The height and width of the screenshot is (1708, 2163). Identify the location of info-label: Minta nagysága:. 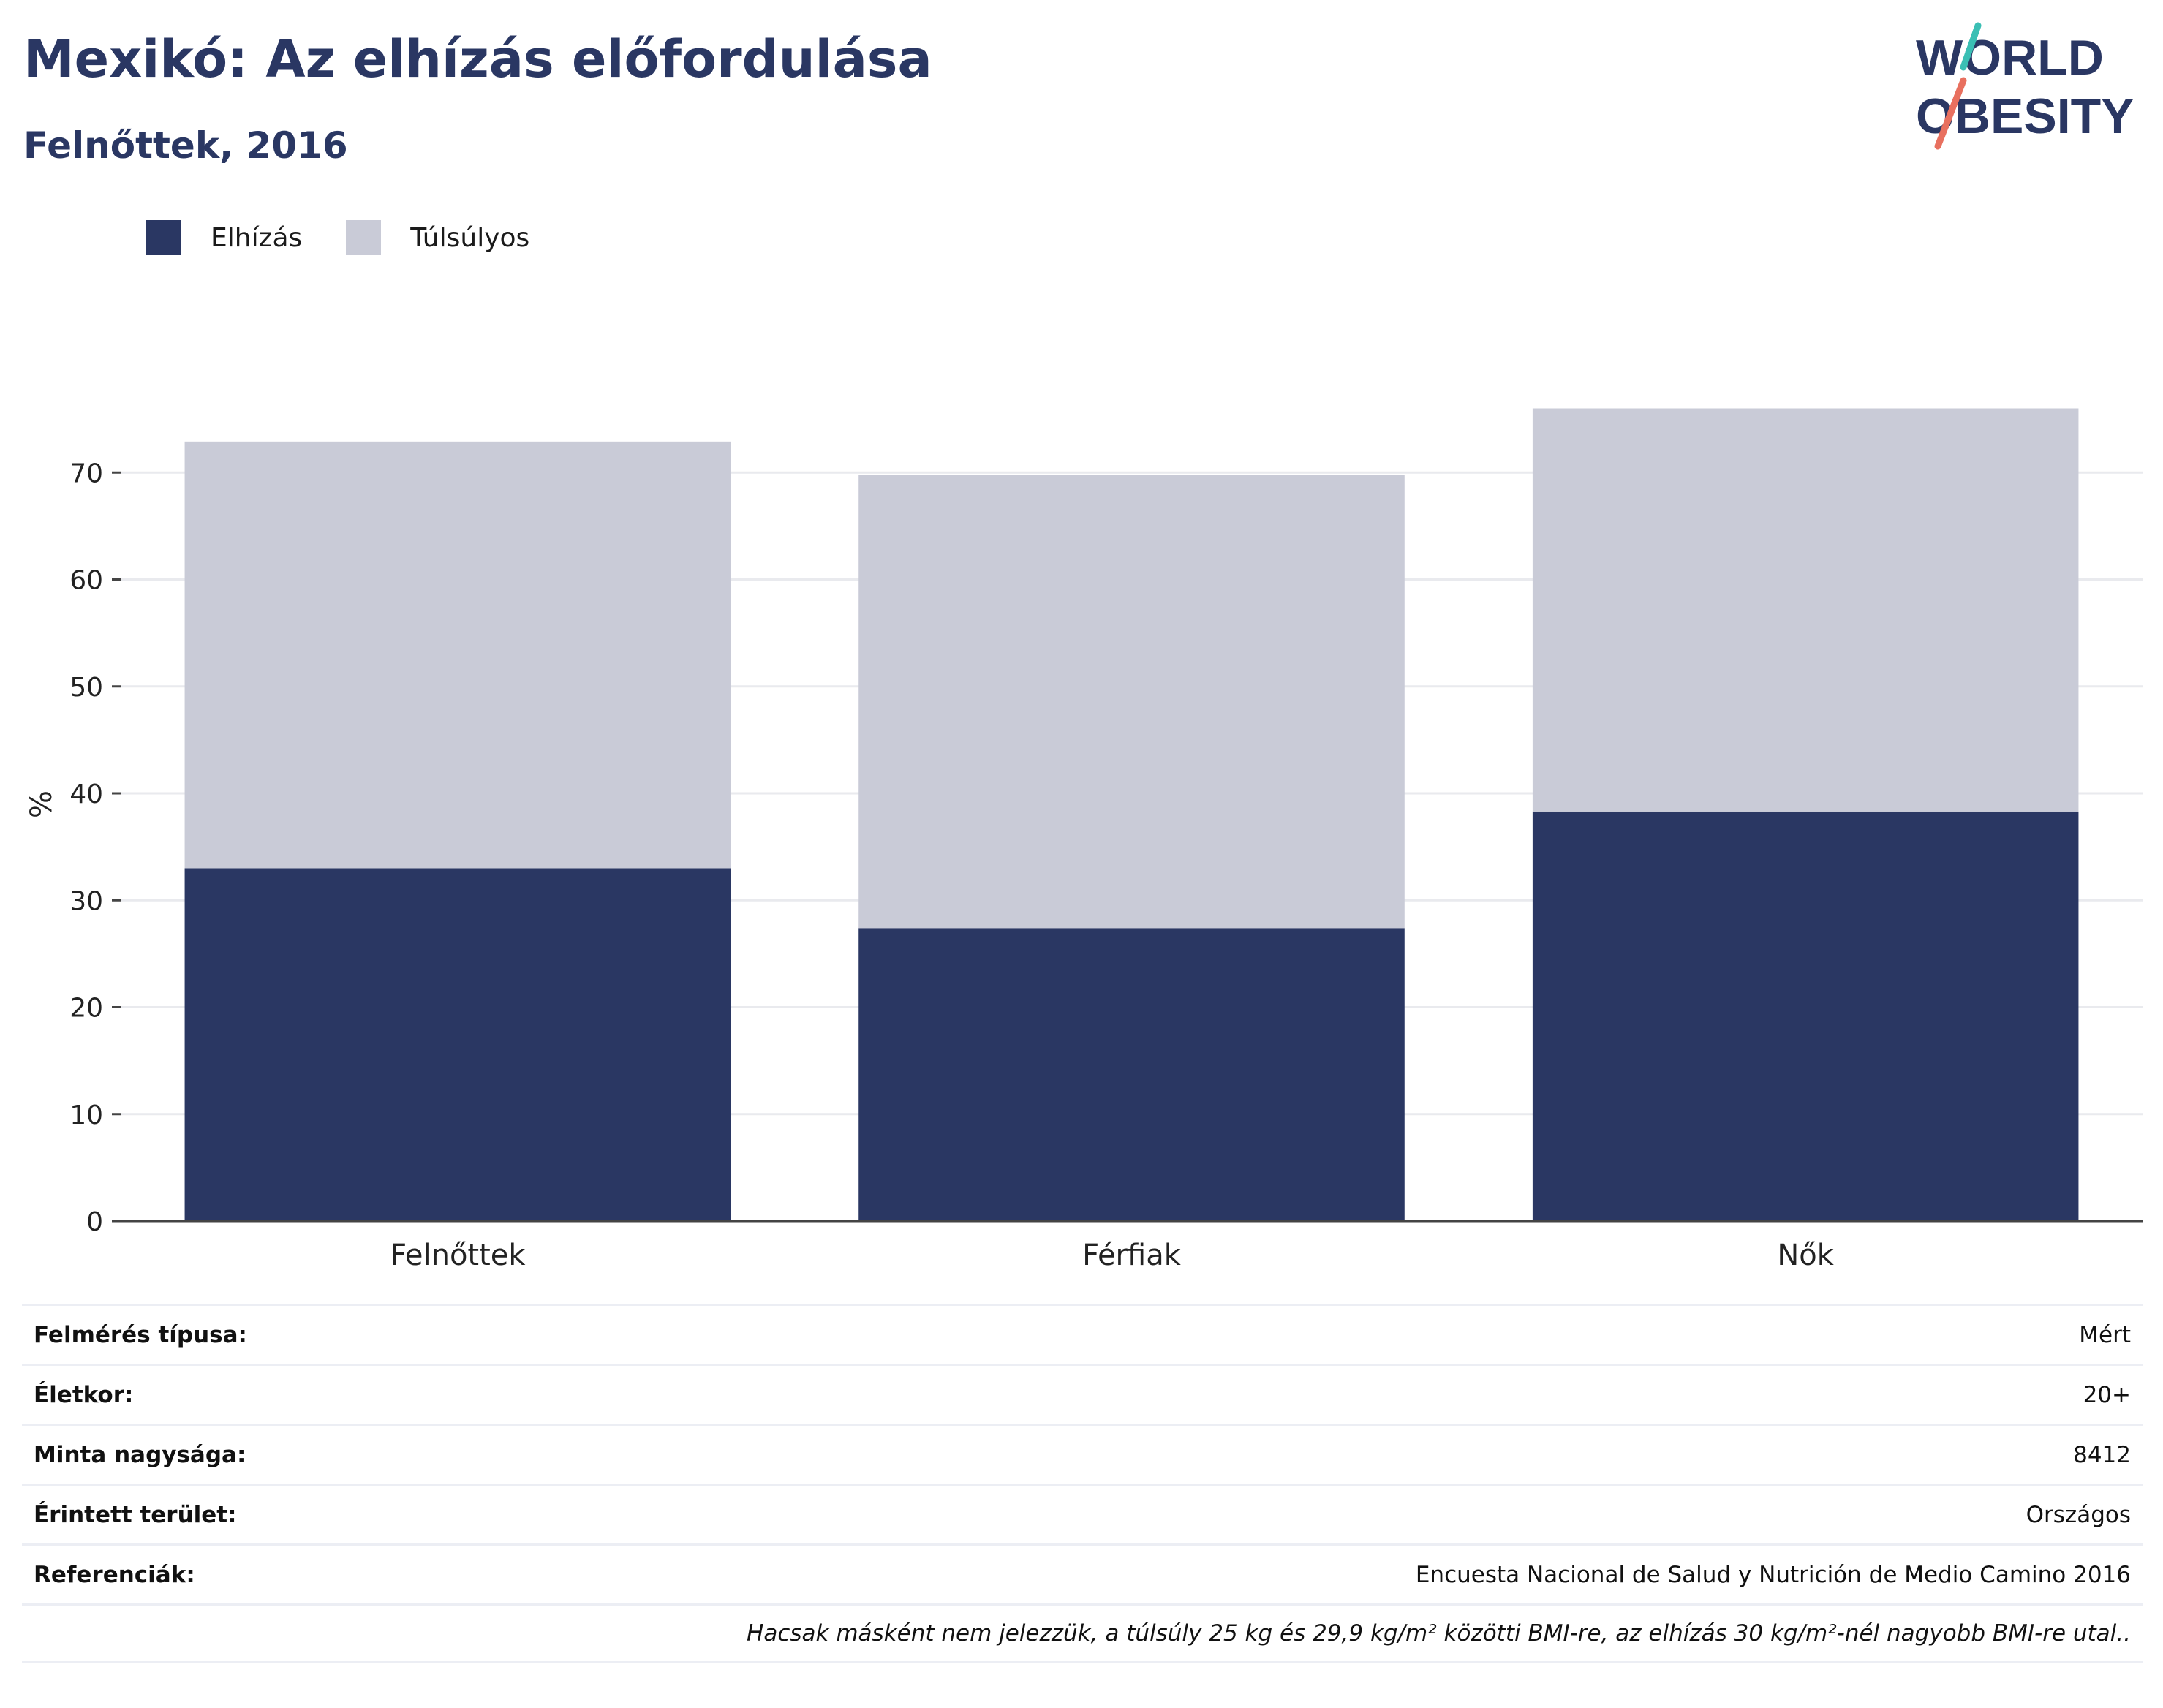
(140, 1454).